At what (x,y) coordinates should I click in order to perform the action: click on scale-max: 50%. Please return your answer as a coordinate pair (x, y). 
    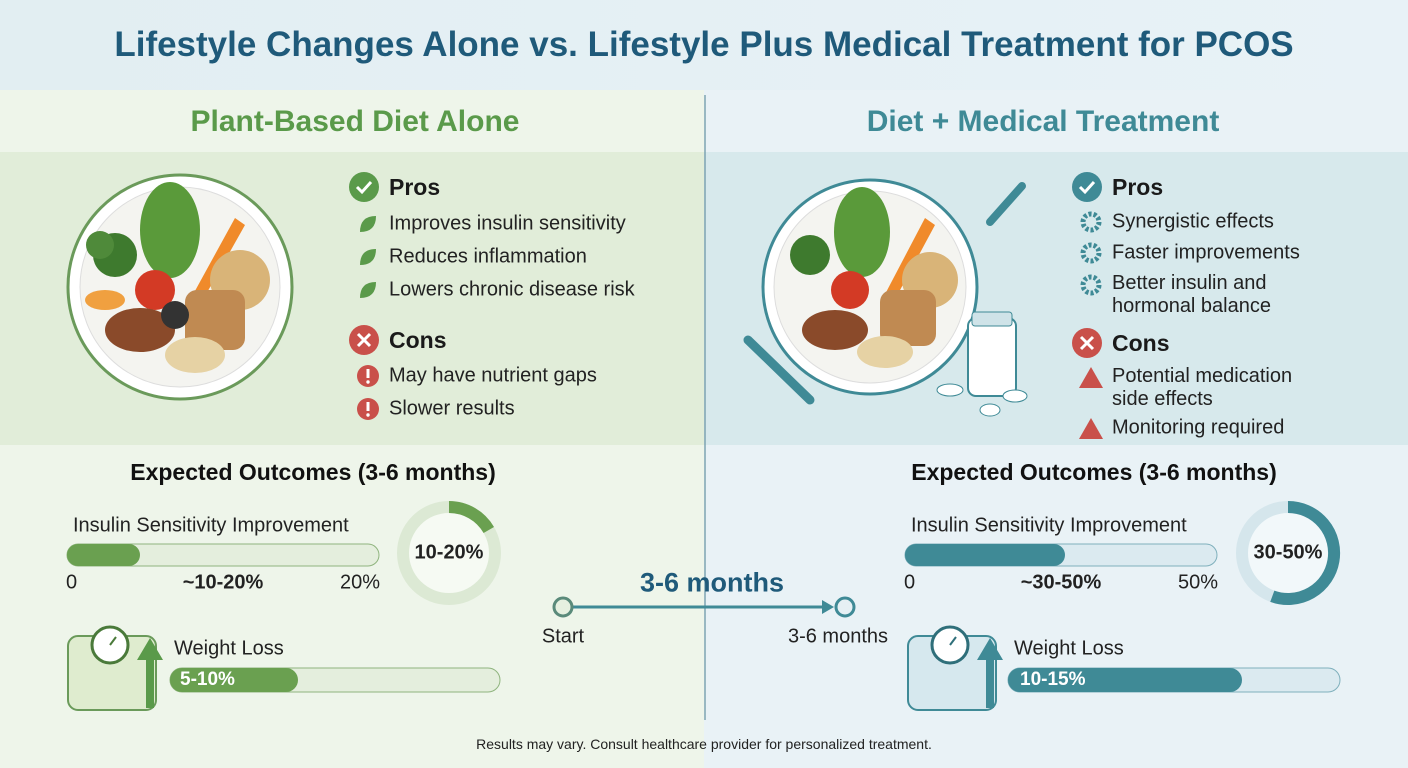
    Looking at the image, I should click on (1197, 582).